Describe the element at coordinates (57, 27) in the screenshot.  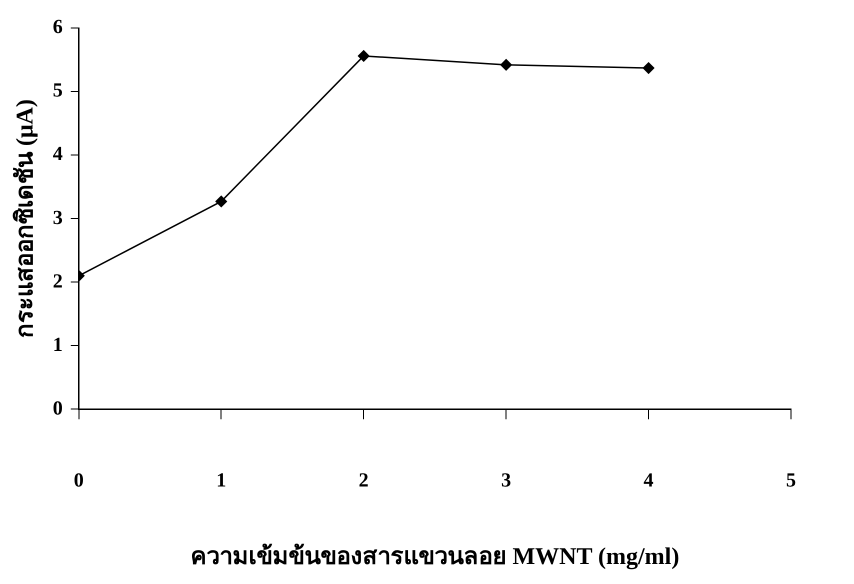
I see `y-tick-label: 6` at that location.